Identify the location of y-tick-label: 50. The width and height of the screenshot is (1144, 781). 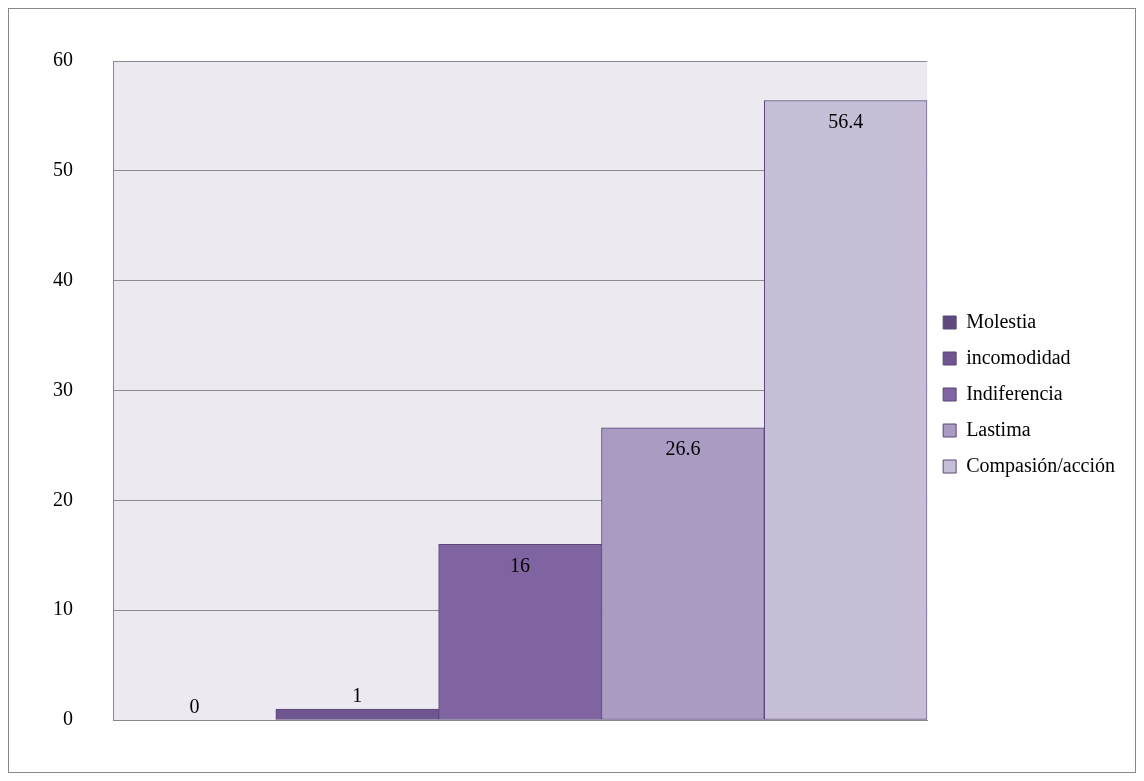
(63, 169).